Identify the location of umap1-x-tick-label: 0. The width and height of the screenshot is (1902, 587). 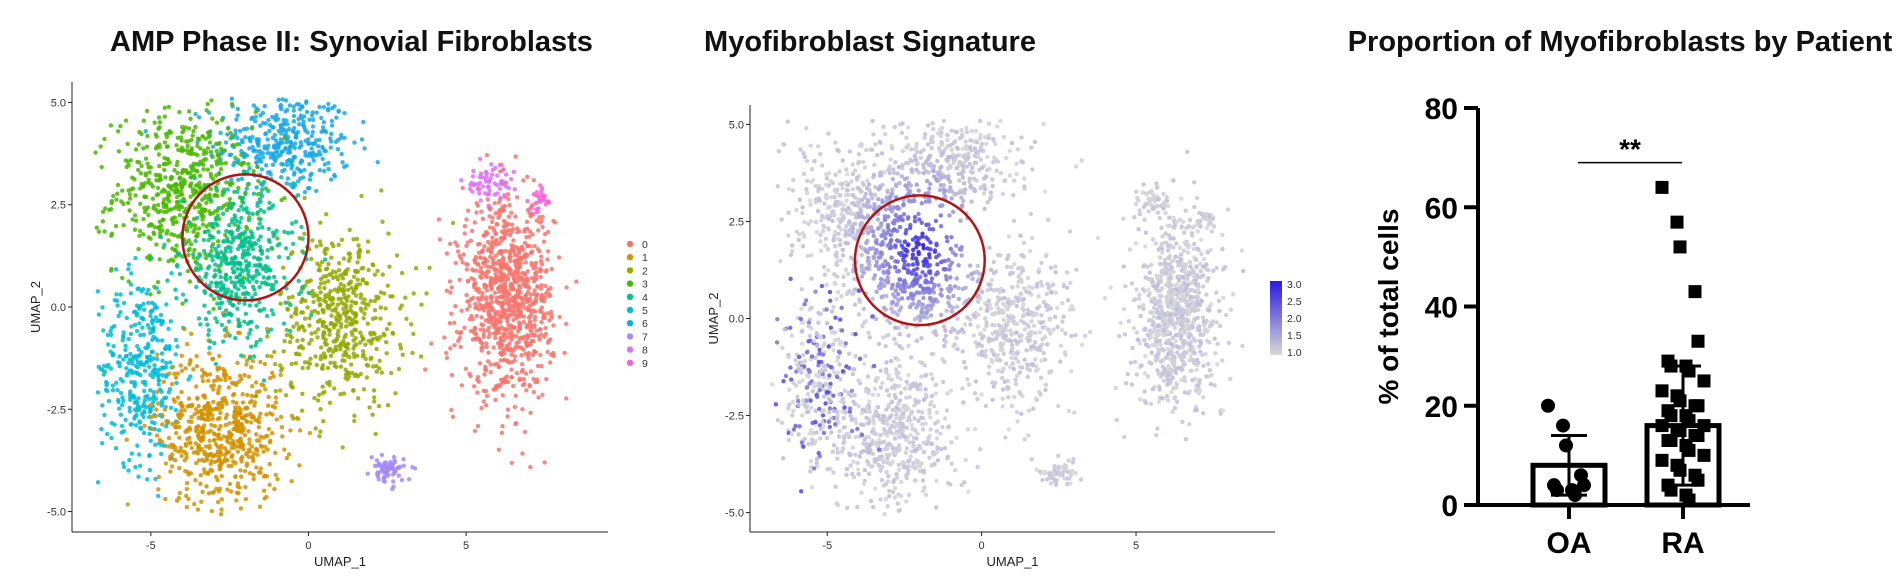
(308, 546).